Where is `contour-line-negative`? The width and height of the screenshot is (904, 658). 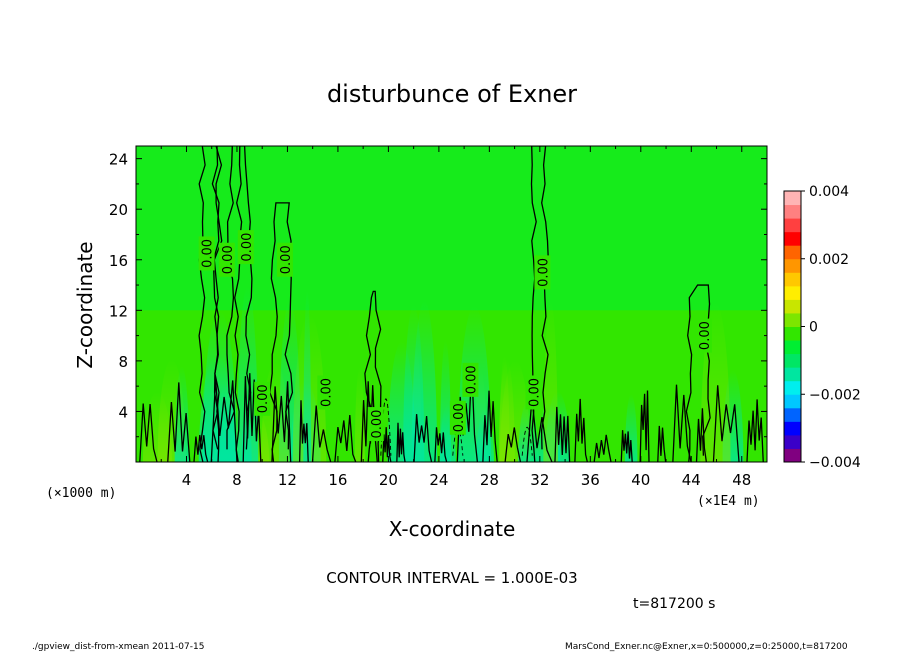 contour-line-negative is located at coordinates (527, 441).